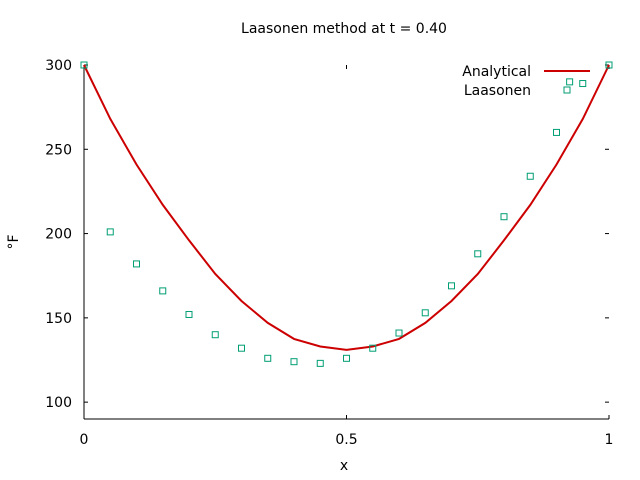 The height and width of the screenshot is (480, 640). Describe the element at coordinates (58, 403) in the screenshot. I see `y-tick-label: 100` at that location.